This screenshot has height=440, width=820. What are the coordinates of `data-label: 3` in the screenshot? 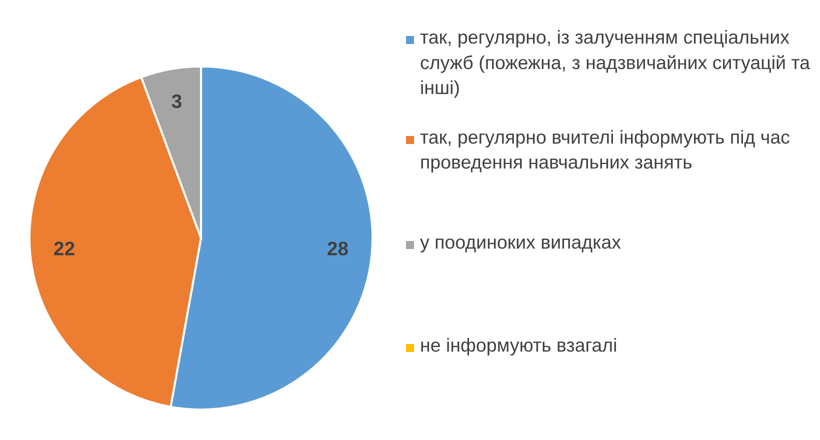 It's located at (177, 101).